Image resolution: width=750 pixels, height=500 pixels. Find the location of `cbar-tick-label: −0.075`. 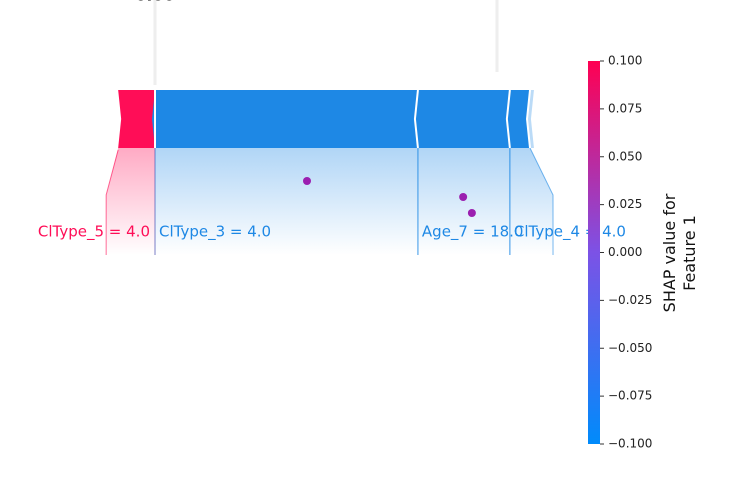

cbar-tick-label: −0.075 is located at coordinates (630, 396).